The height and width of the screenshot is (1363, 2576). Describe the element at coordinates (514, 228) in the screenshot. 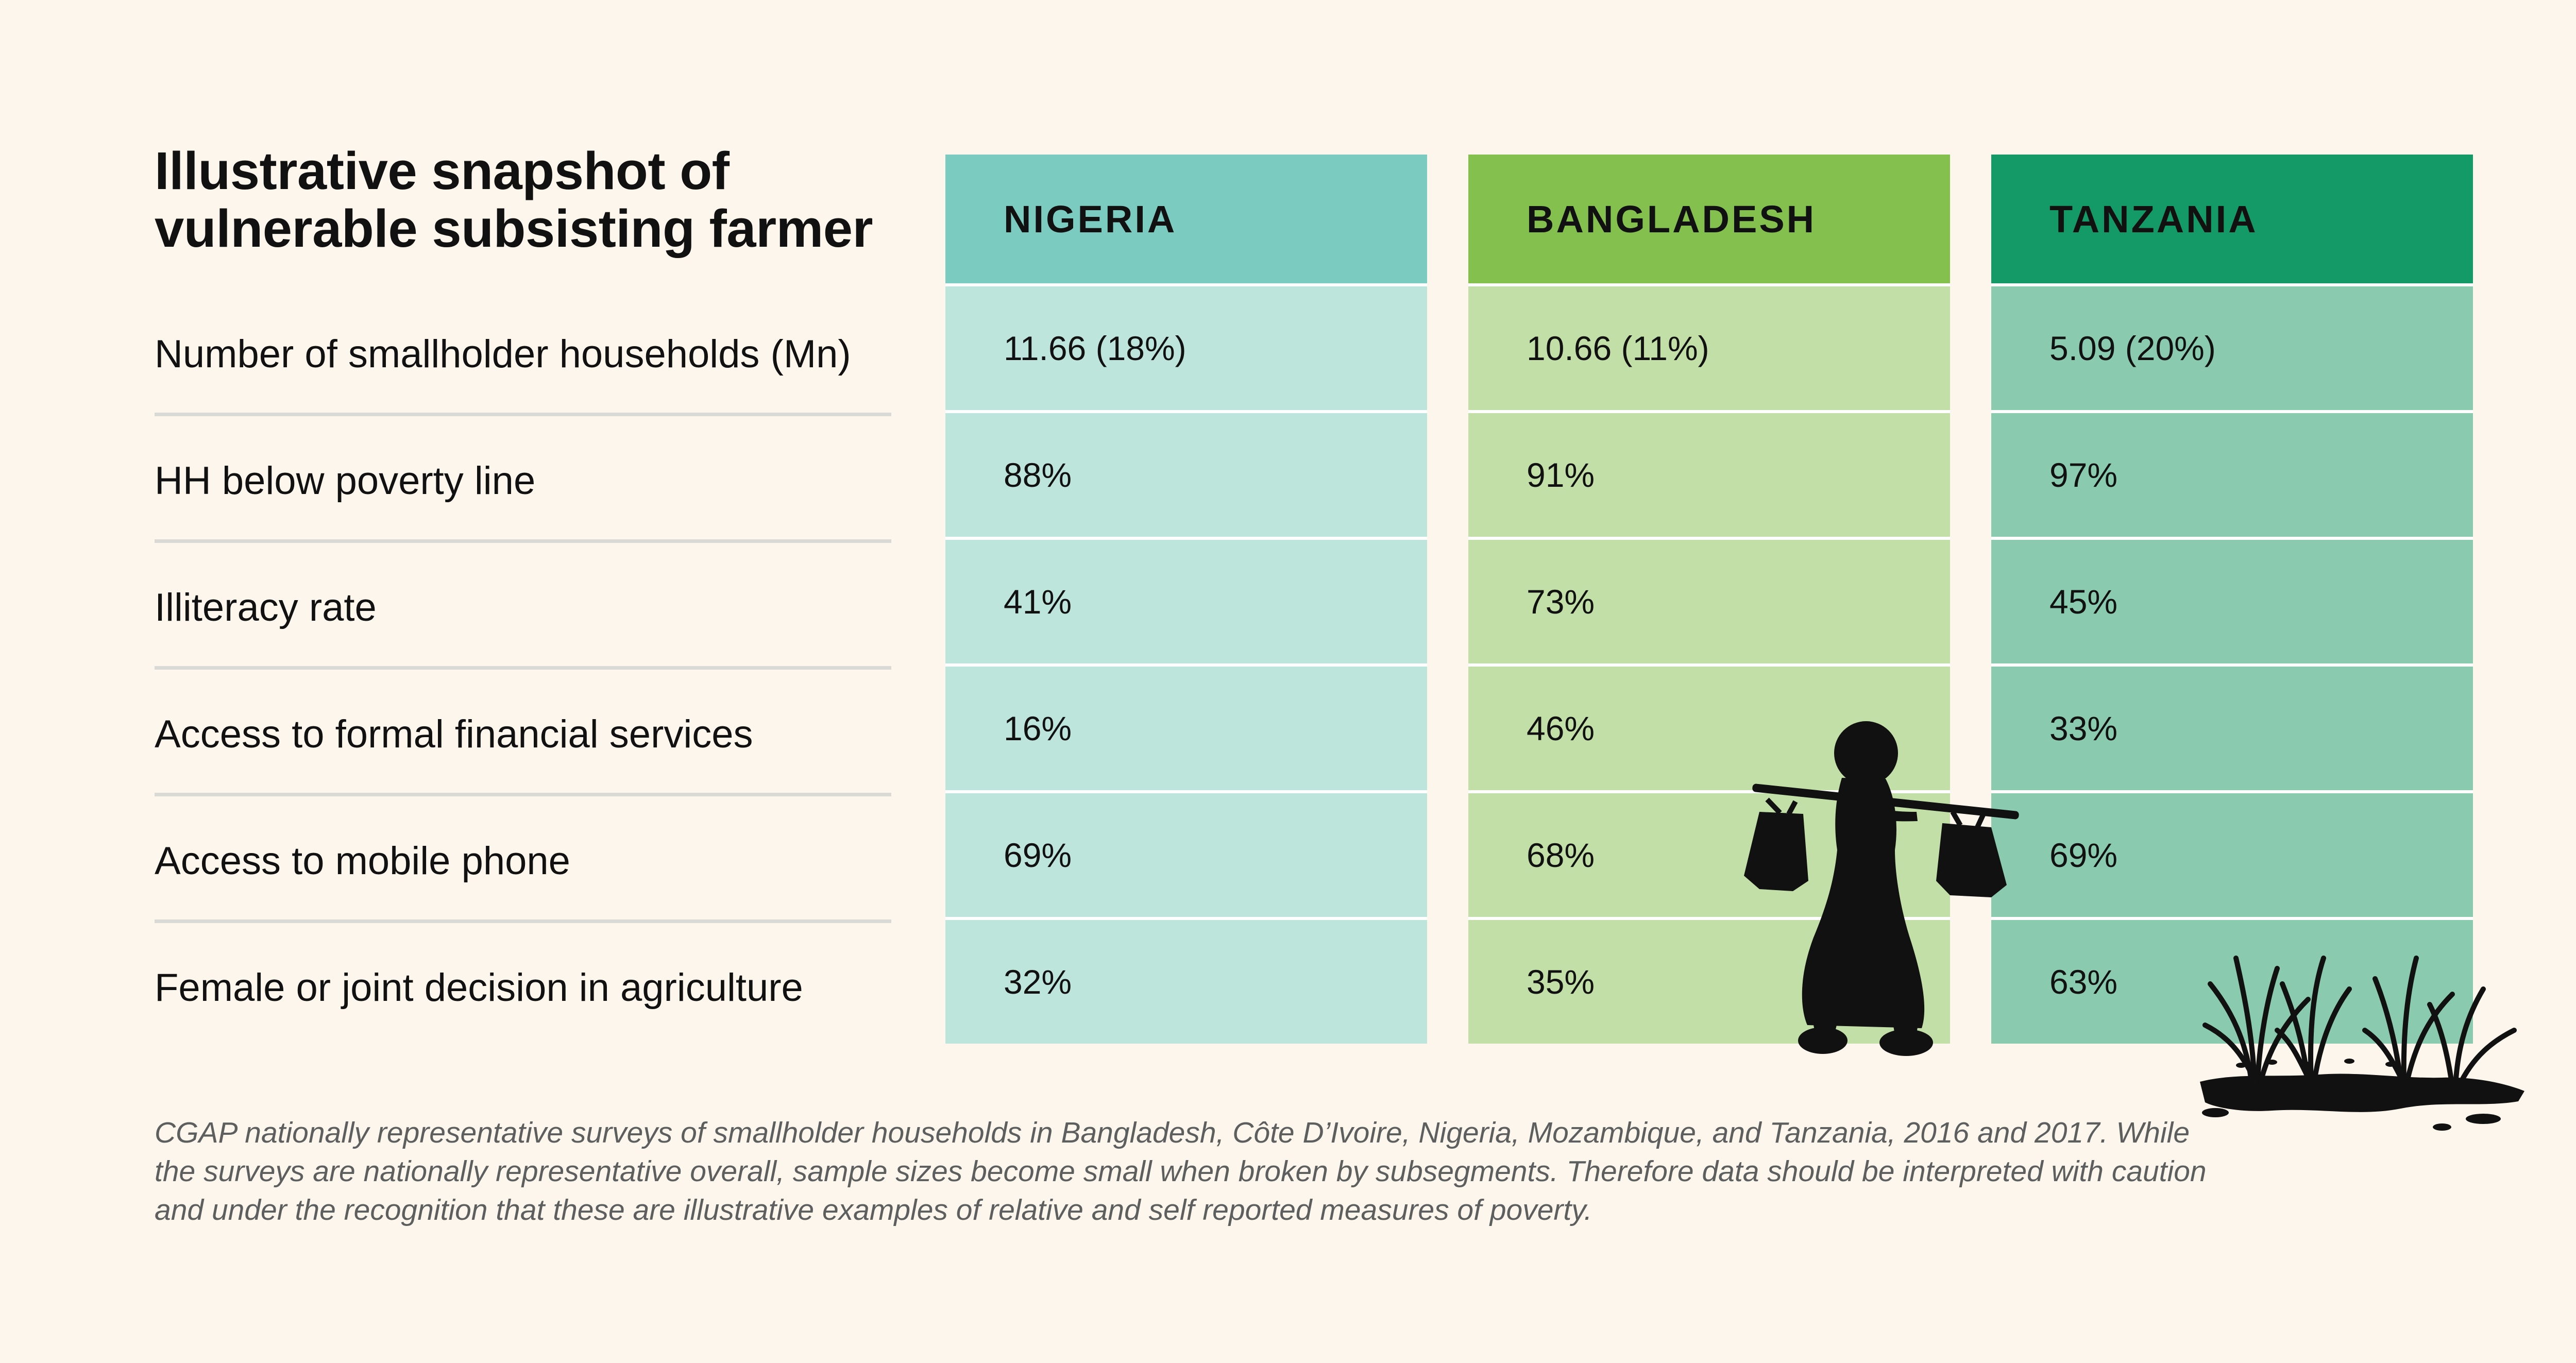

I see `title-line-2: vulnerable subsisting farmer` at that location.